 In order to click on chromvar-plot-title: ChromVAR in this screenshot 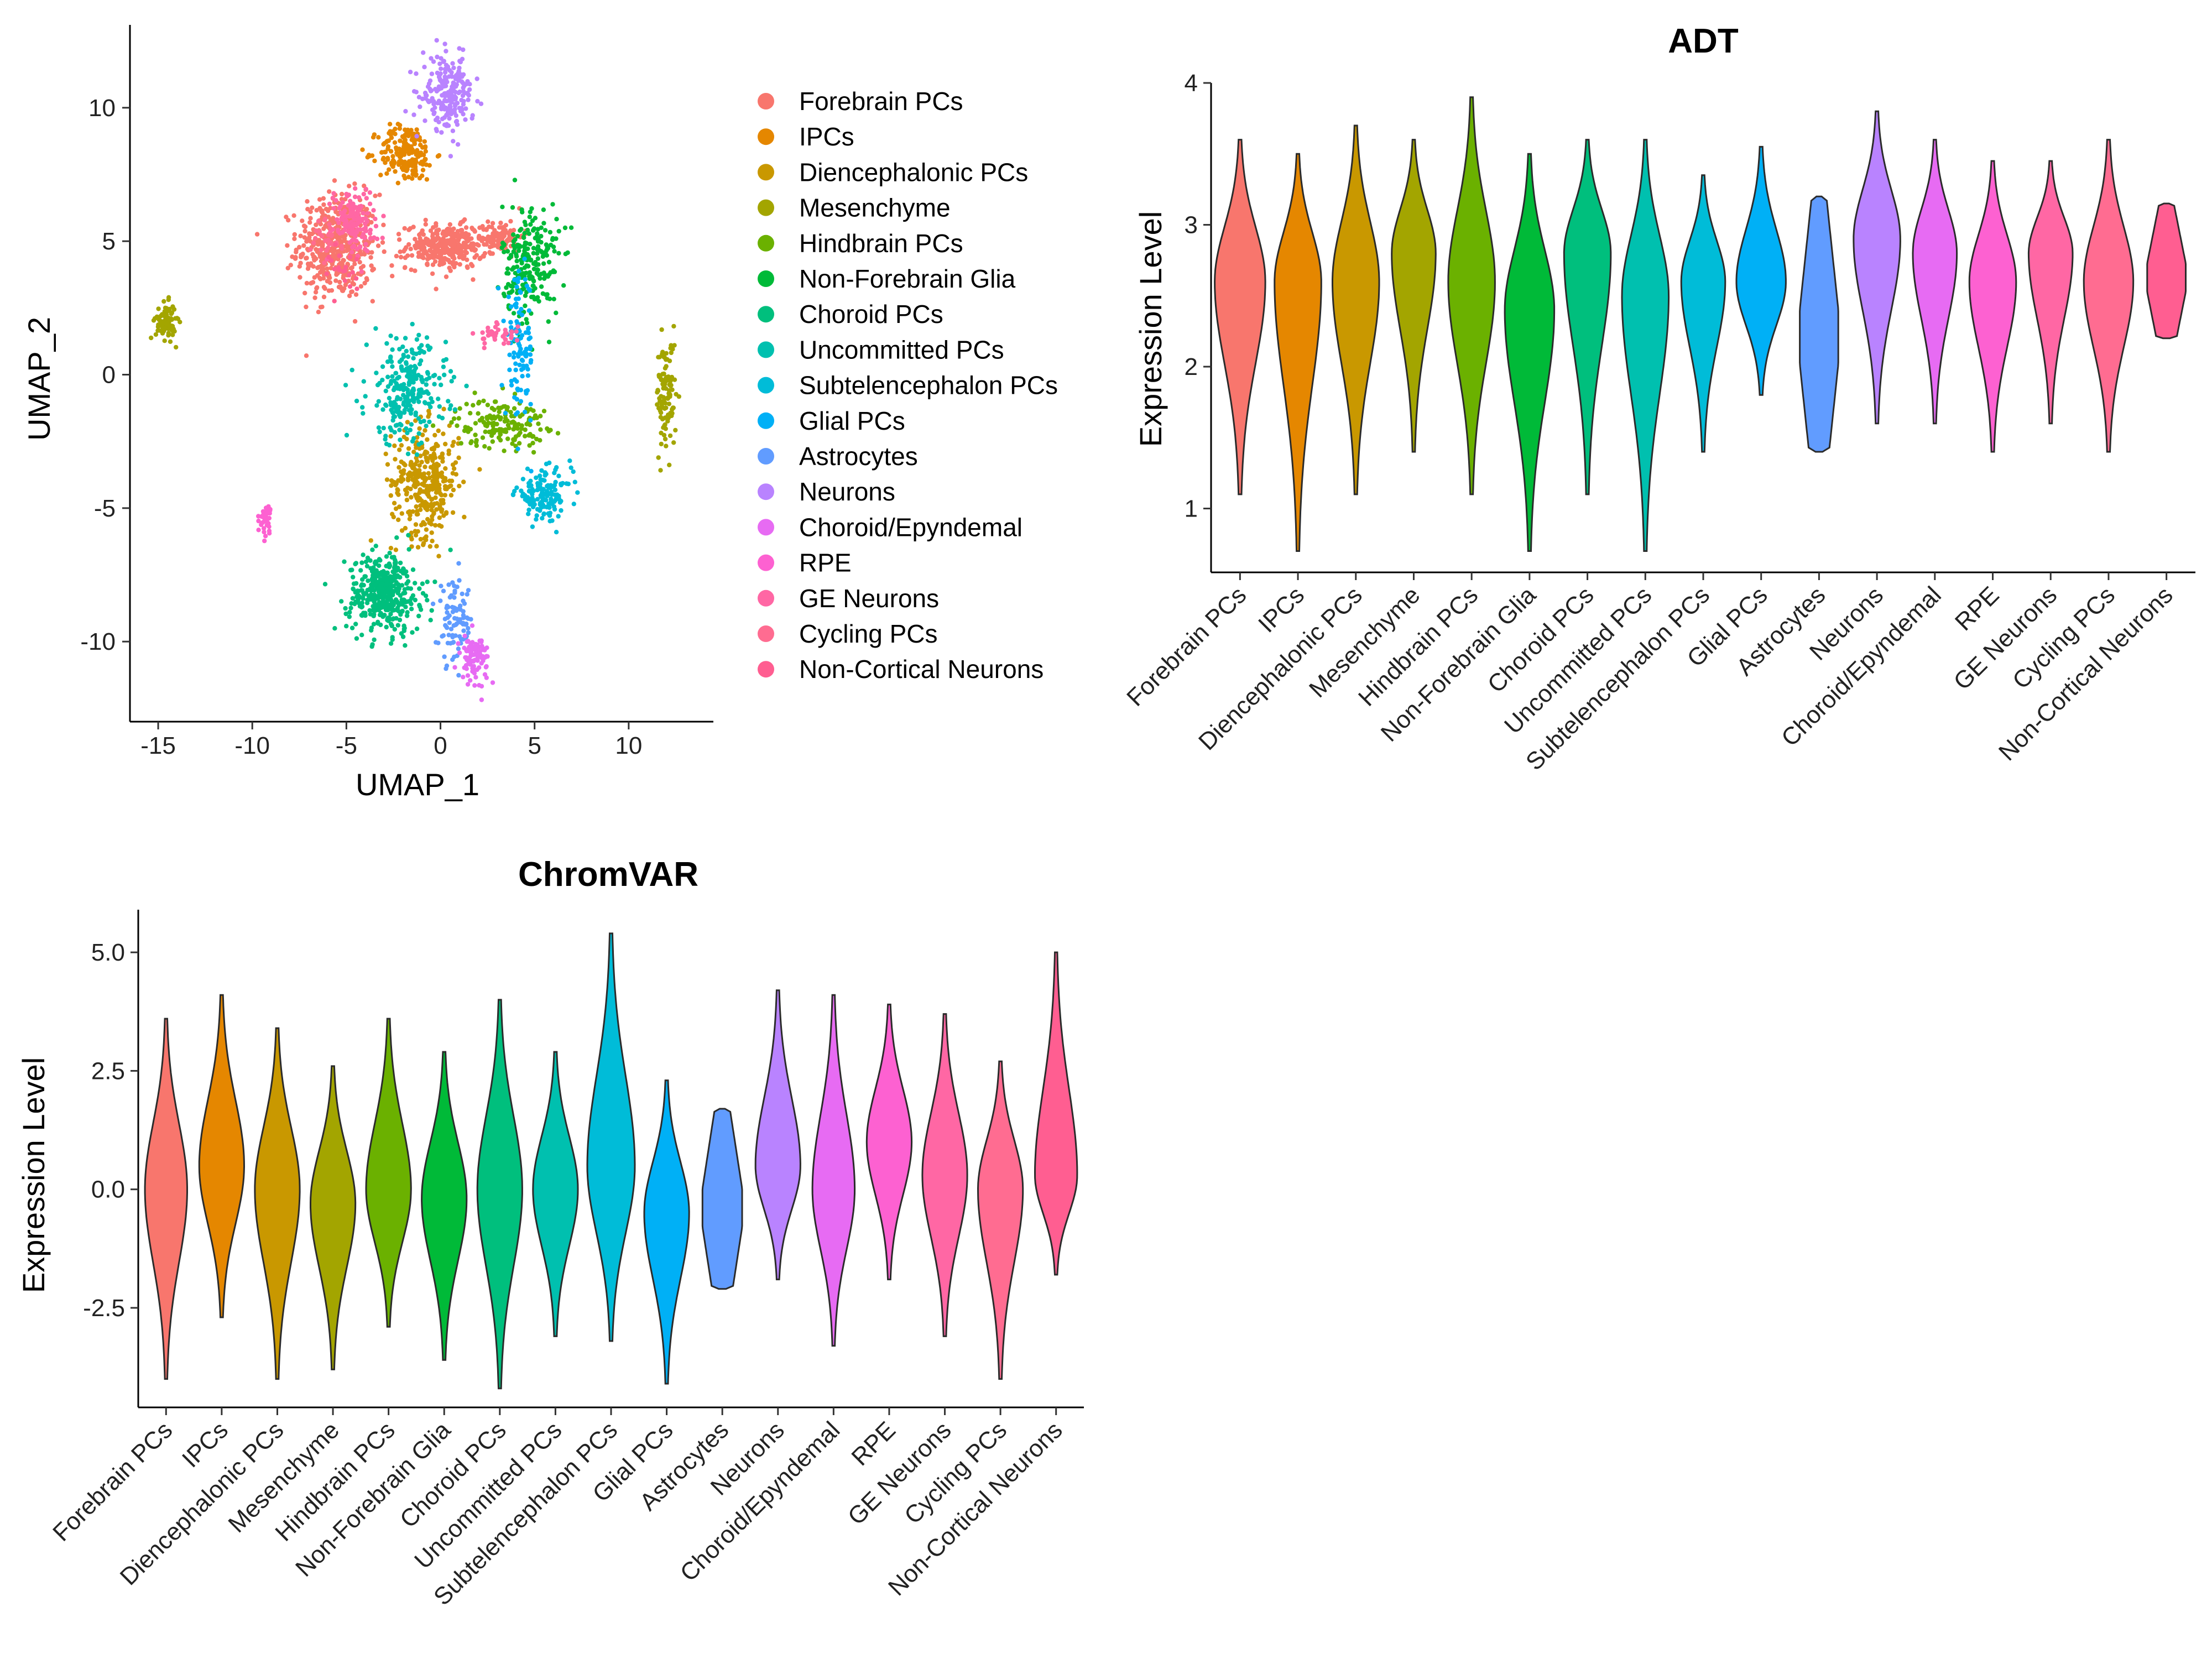, I will do `click(608, 875)`.